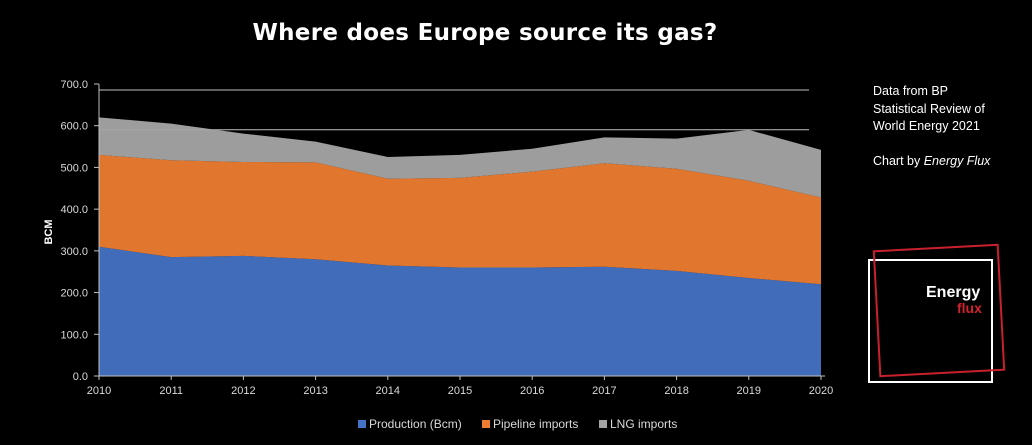 The image size is (1032, 445). What do you see at coordinates (315, 391) in the screenshot?
I see `x-tick-label: 2013` at bounding box center [315, 391].